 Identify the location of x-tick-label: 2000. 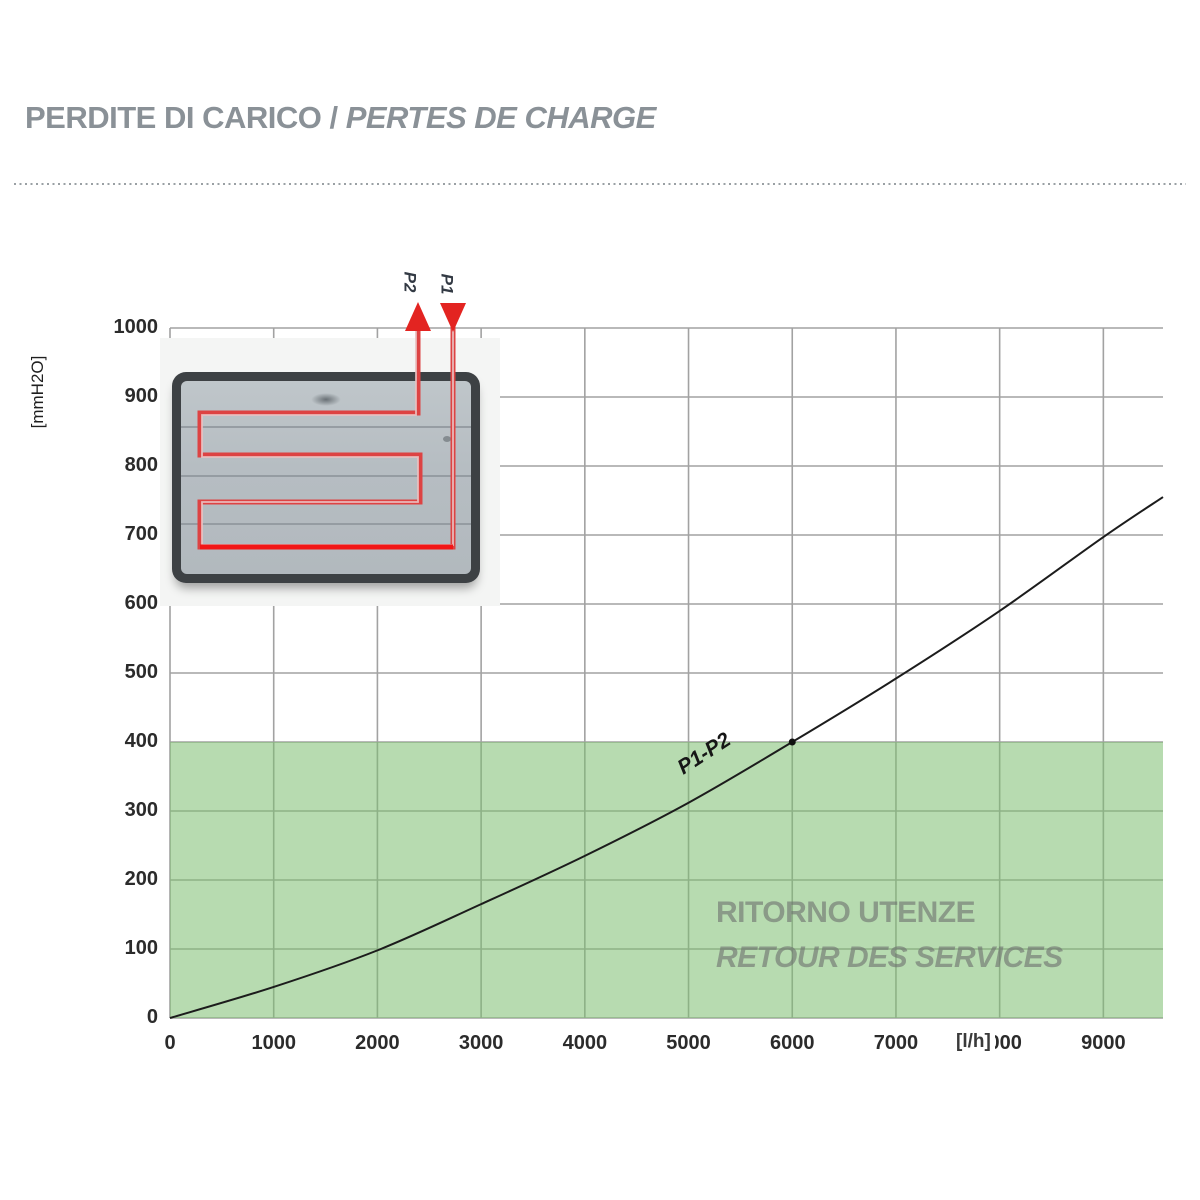
(377, 1043).